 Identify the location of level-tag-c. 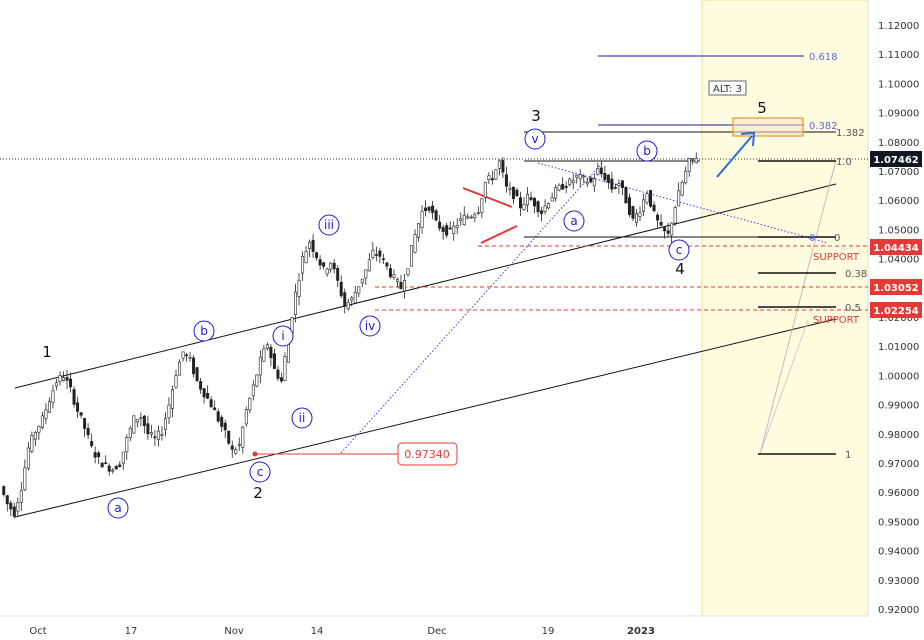
(896, 310).